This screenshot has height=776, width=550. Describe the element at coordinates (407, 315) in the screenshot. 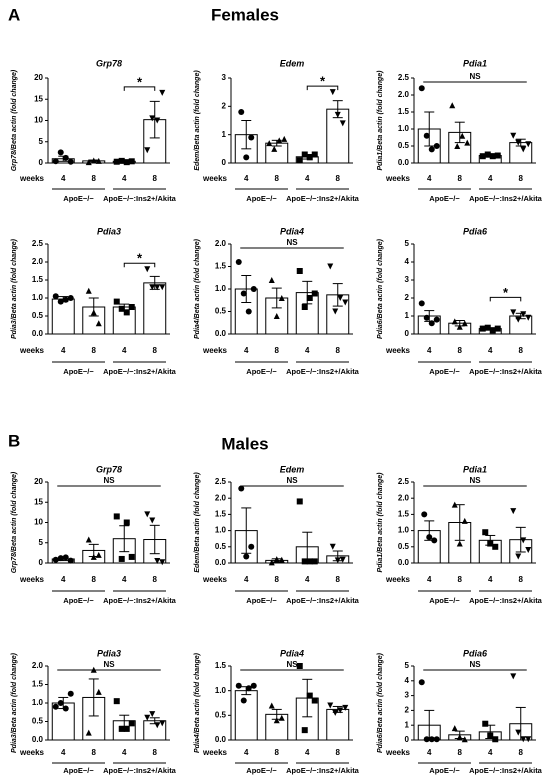

I see `y-tick-label: 1` at that location.